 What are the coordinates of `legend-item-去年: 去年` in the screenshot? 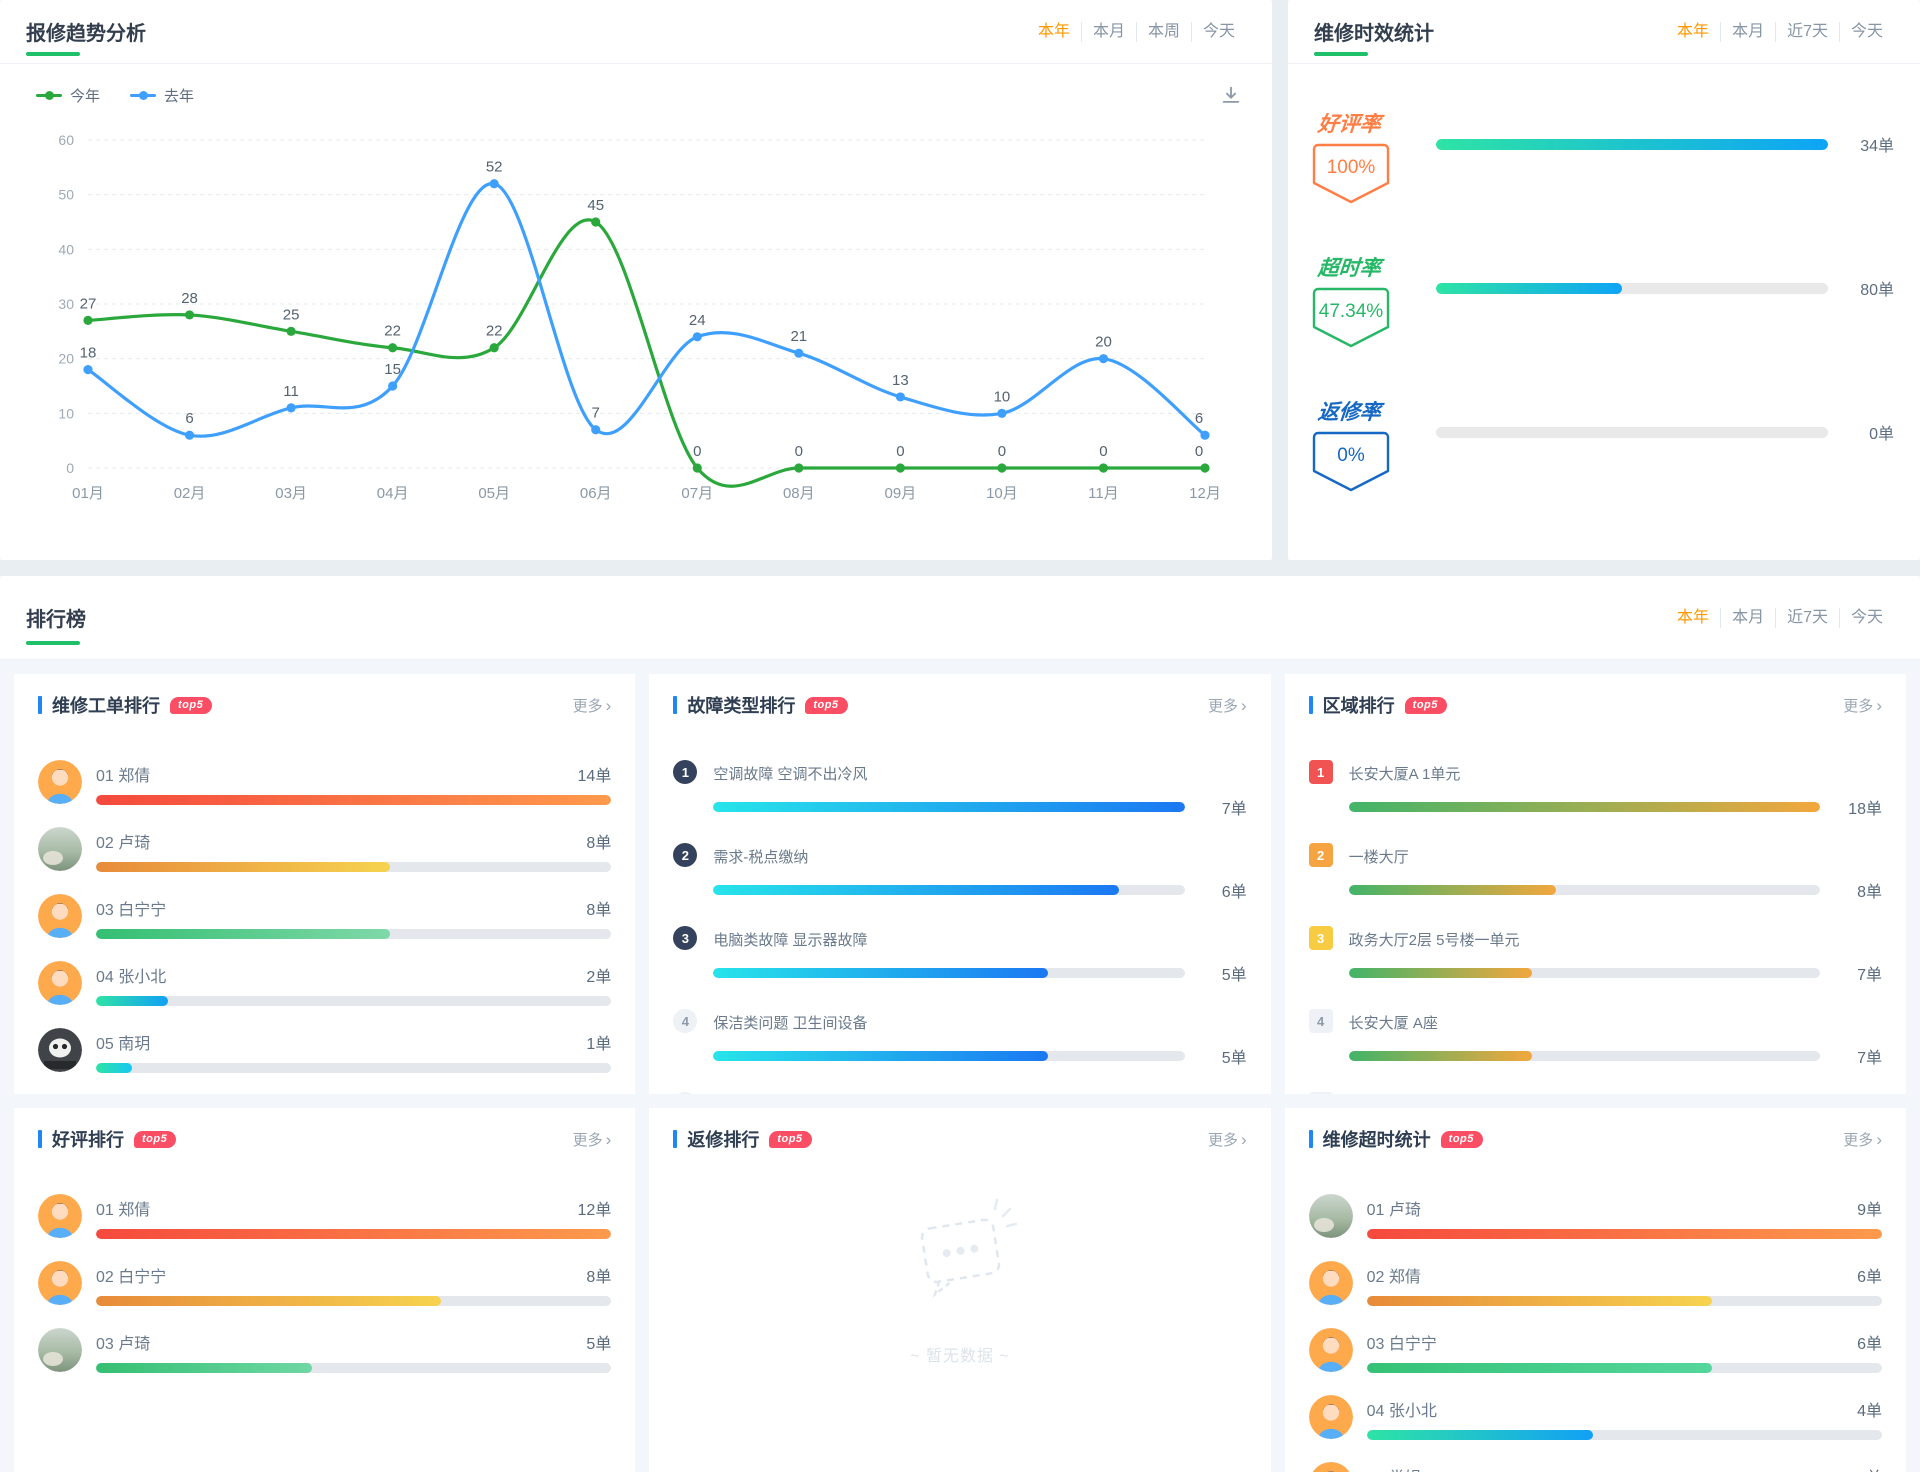 It's located at (162, 95).